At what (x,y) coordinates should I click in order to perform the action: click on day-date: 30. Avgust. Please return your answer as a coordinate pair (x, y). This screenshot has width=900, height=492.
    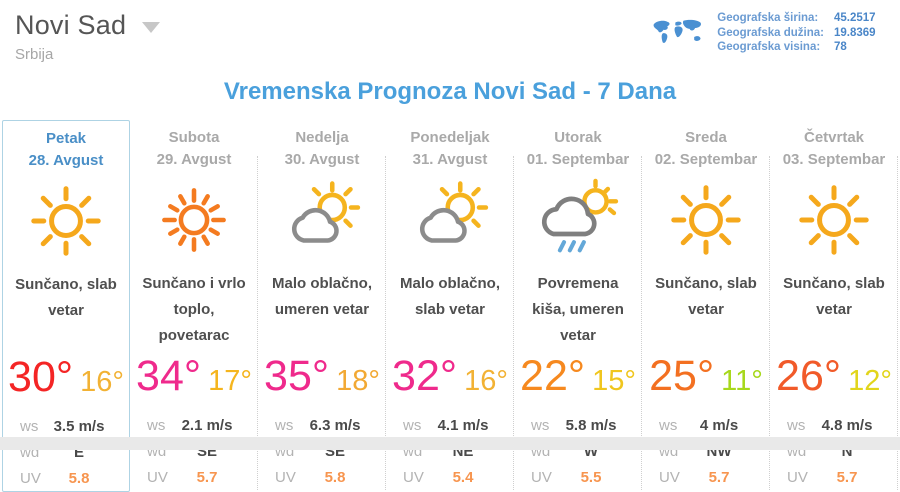
    Looking at the image, I should click on (322, 159).